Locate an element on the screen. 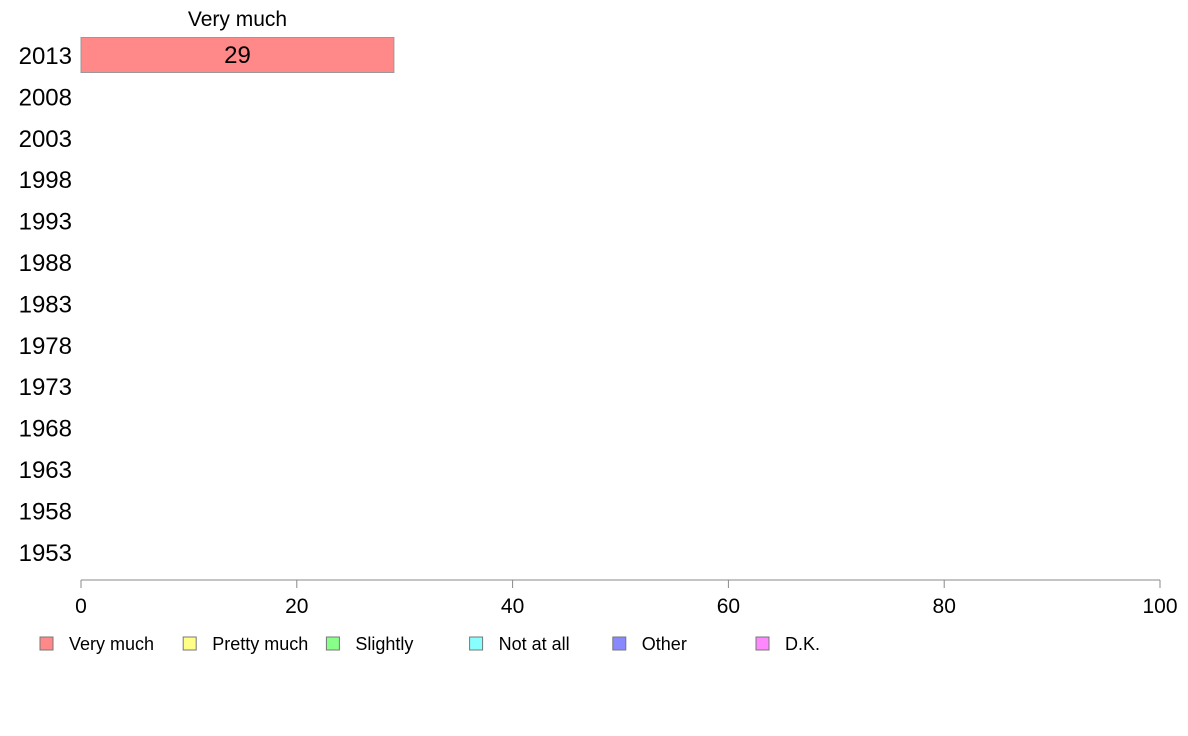  year-label: 1988 is located at coordinates (45, 263).